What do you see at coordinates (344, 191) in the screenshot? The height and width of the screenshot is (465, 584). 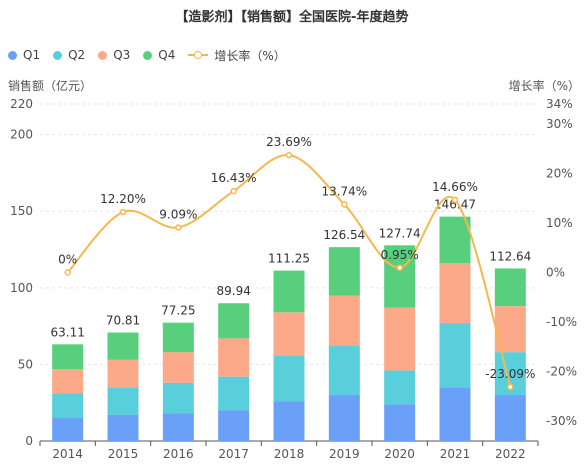 I see `growth-label: 13.74%` at bounding box center [344, 191].